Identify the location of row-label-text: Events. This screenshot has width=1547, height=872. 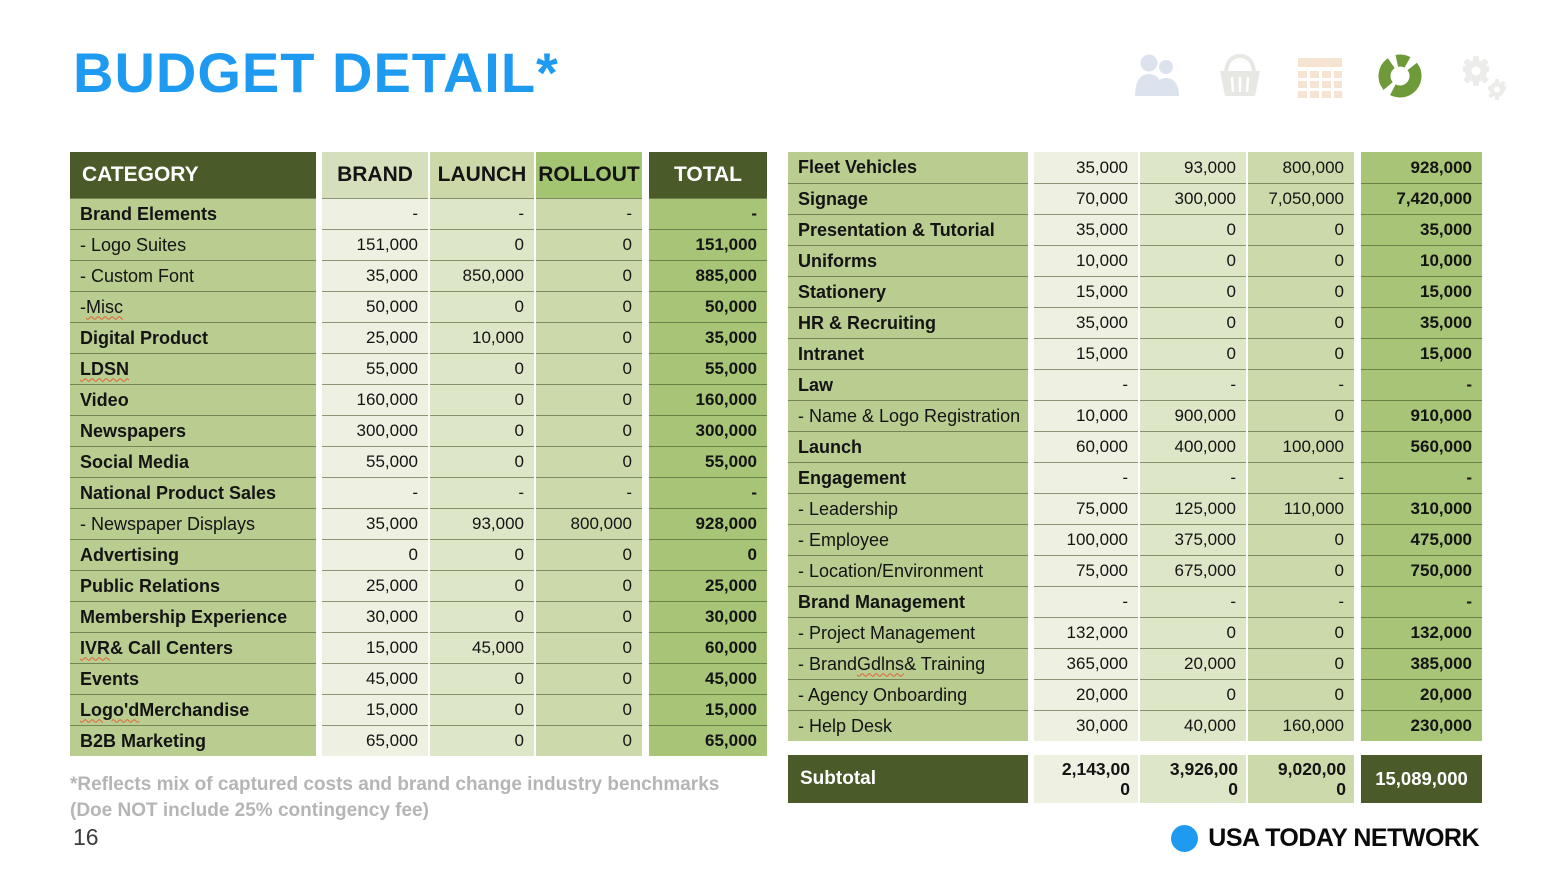
(110, 678).